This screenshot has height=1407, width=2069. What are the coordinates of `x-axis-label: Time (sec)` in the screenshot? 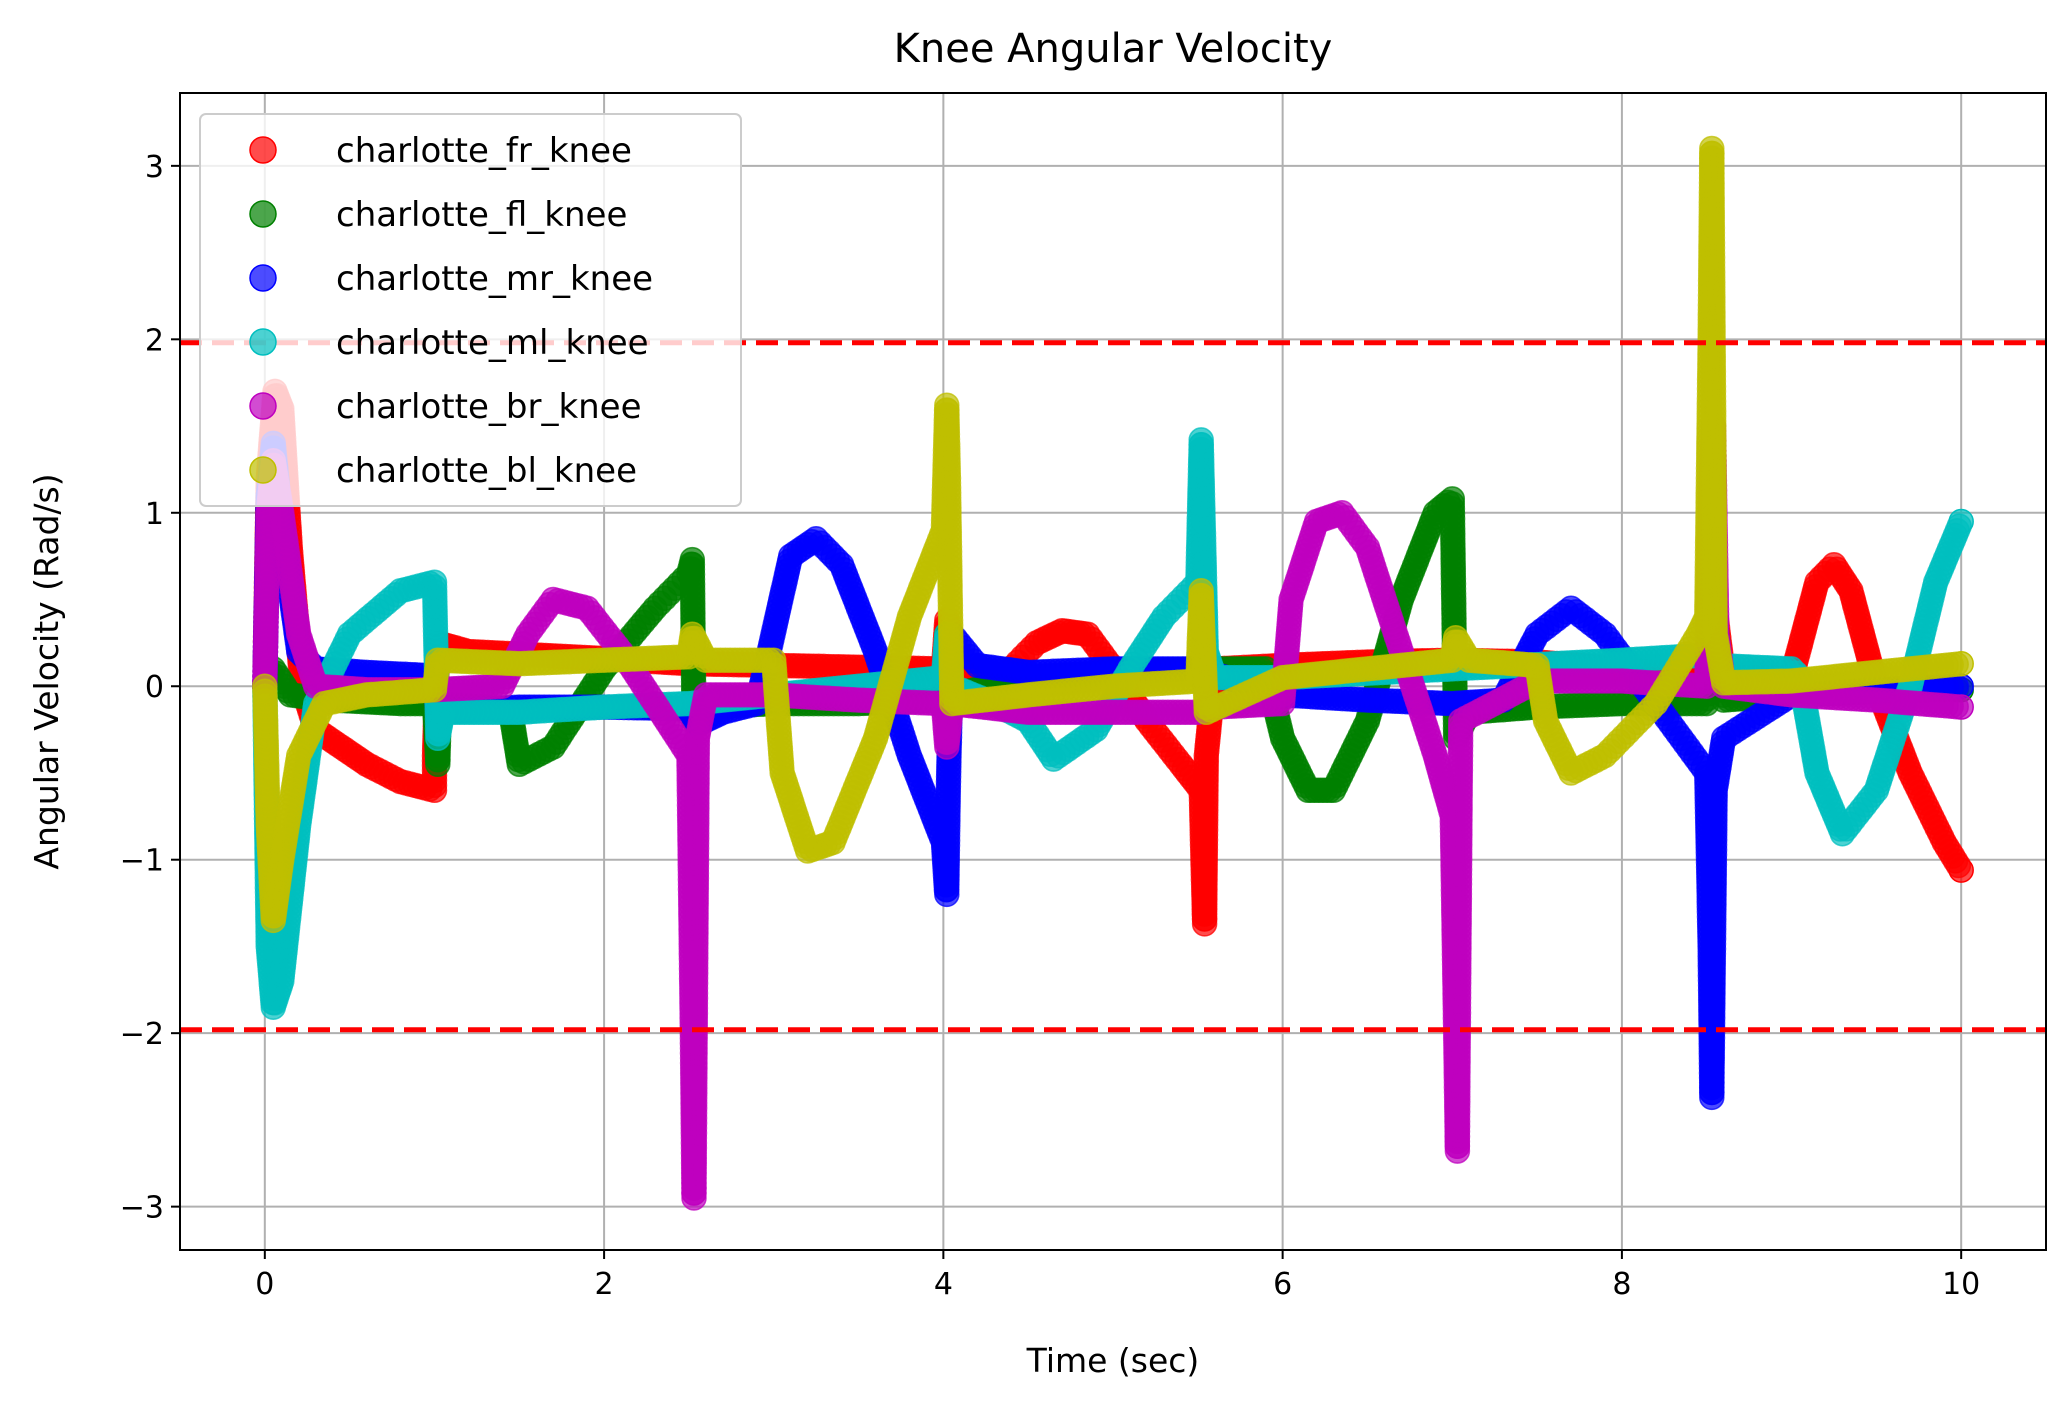 It's located at (1113, 1360).